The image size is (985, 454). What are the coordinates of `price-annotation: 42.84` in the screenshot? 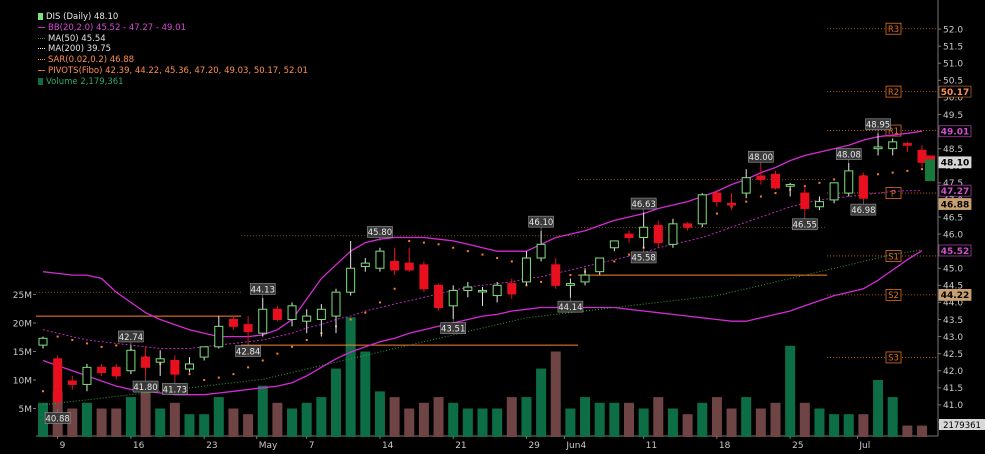 It's located at (248, 349).